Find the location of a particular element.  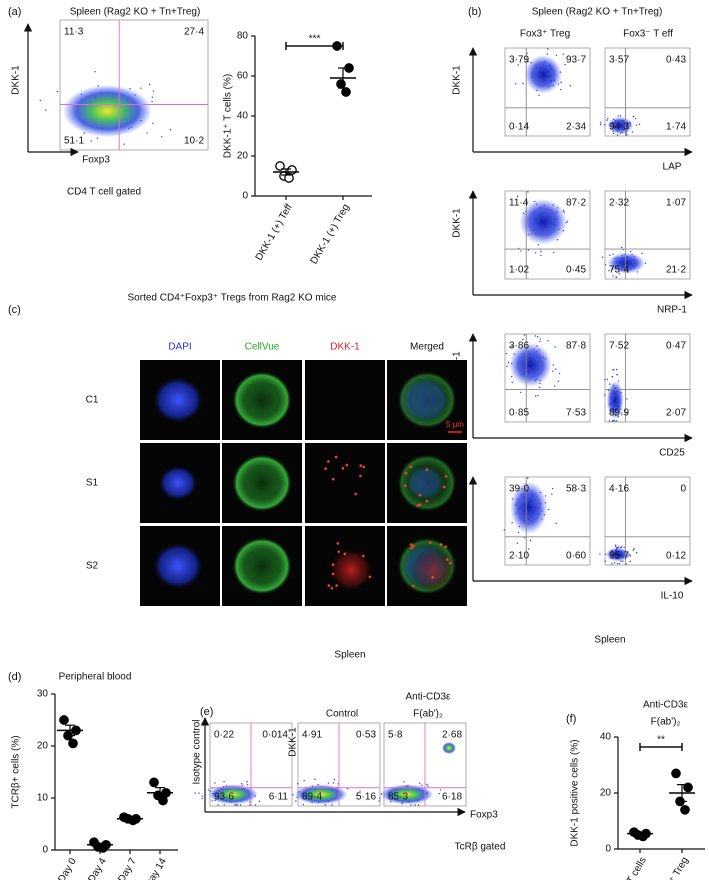

quadrant-value: 5·8 is located at coordinates (395, 735).